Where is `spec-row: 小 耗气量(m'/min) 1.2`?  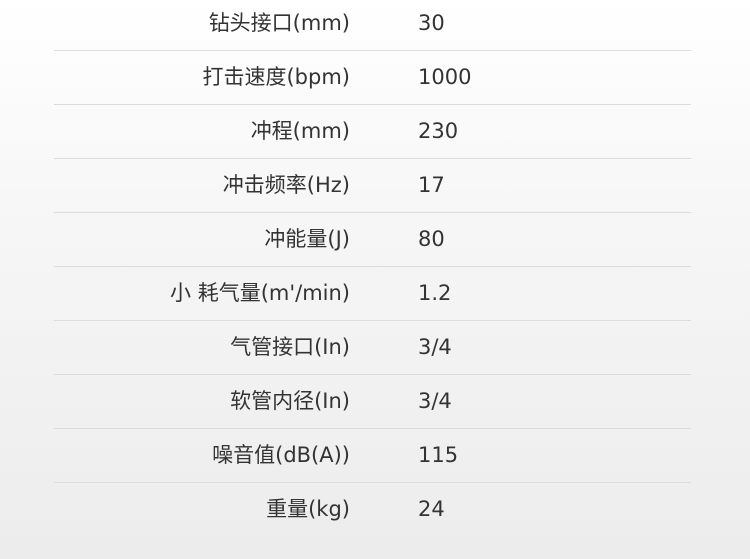 spec-row: 小 耗气量(m'/min) 1.2 is located at coordinates (372, 294).